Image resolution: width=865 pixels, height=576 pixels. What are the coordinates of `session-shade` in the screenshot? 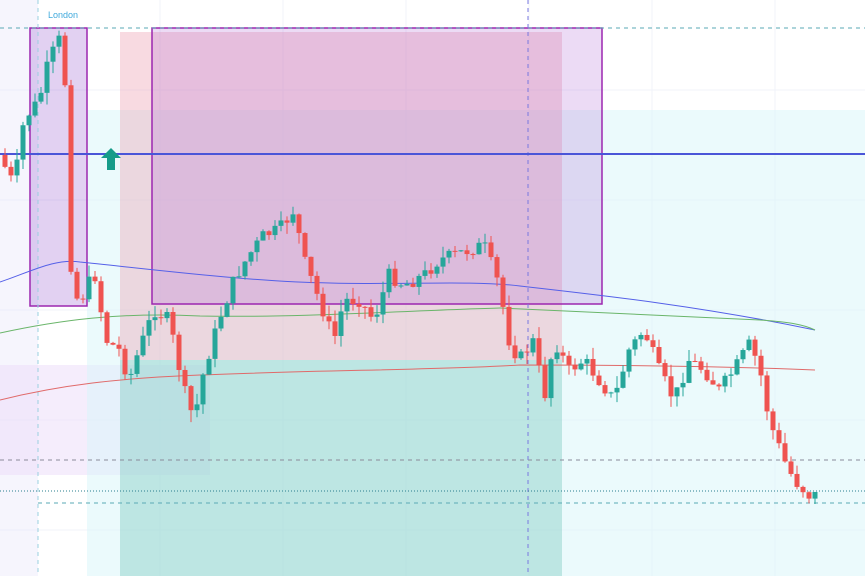 It's located at (19, 288).